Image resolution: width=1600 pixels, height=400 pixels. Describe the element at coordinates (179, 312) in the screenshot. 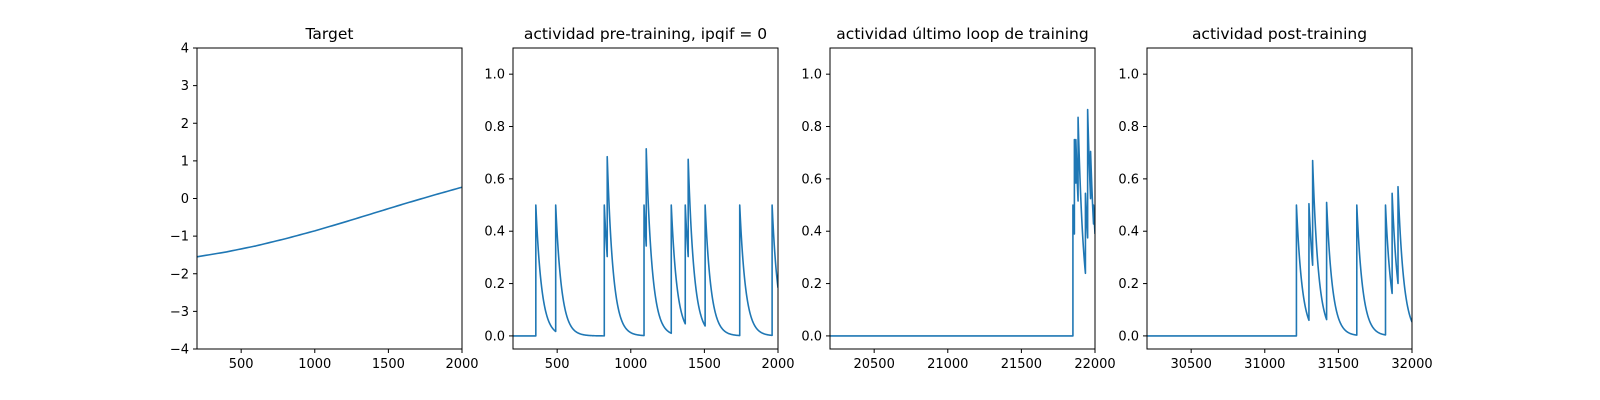

I see `y-tick-label: −3` at that location.